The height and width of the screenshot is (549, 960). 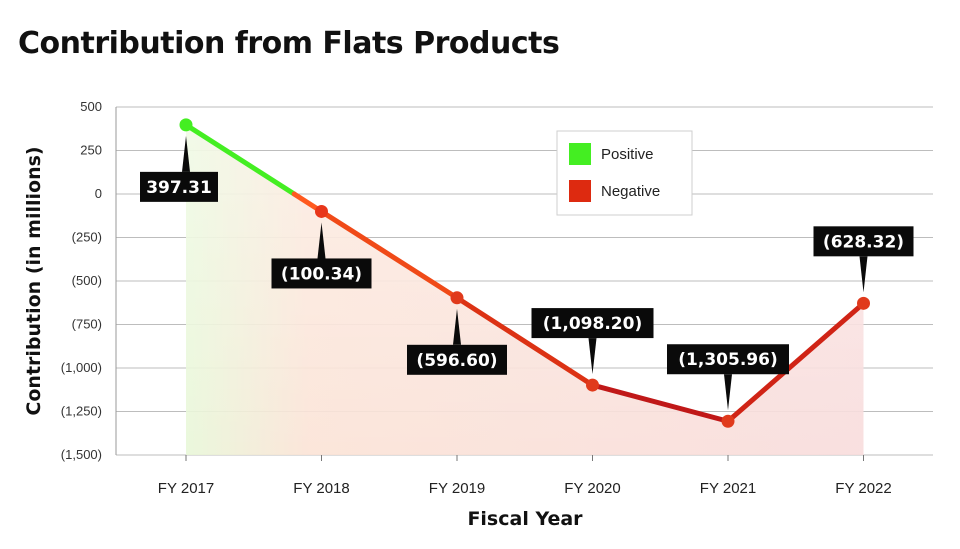 What do you see at coordinates (321, 488) in the screenshot?
I see `x-tick-label: FY 2018` at bounding box center [321, 488].